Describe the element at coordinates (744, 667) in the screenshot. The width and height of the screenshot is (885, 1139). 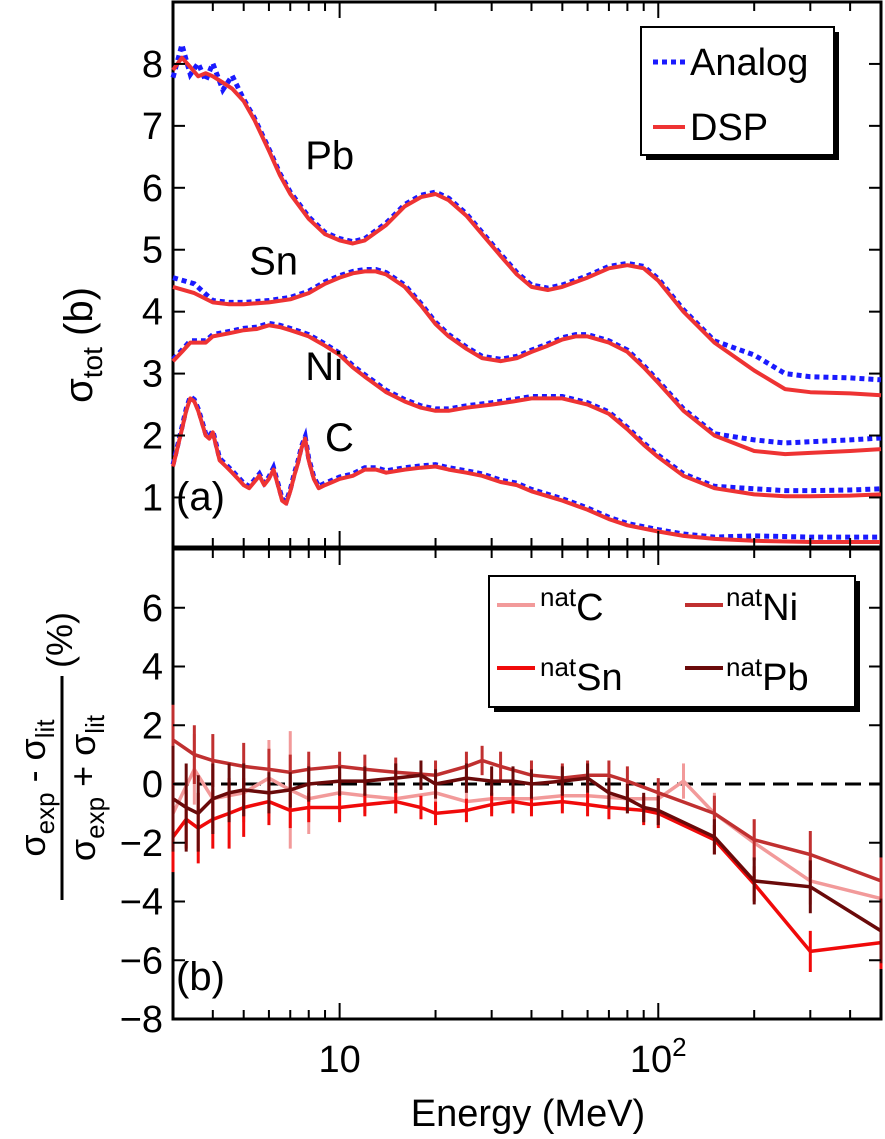
I see `natPb-sup: nat` at that location.